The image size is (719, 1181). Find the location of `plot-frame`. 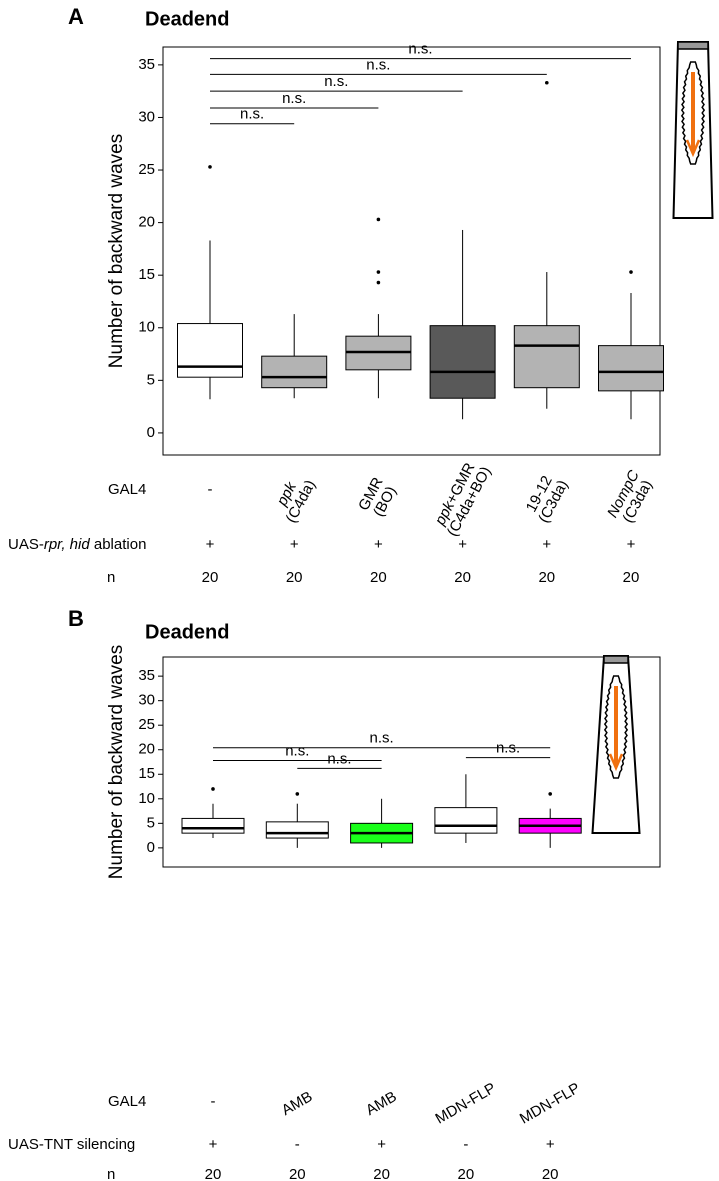

plot-frame is located at coordinates (411, 762).